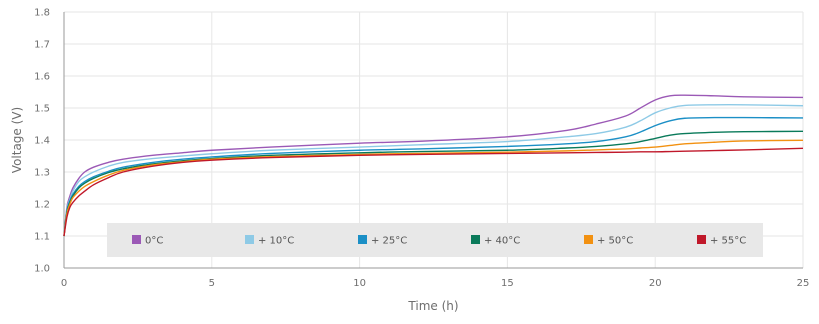  Describe the element at coordinates (42, 269) in the screenshot. I see `y-tick-label: 1.0` at that location.